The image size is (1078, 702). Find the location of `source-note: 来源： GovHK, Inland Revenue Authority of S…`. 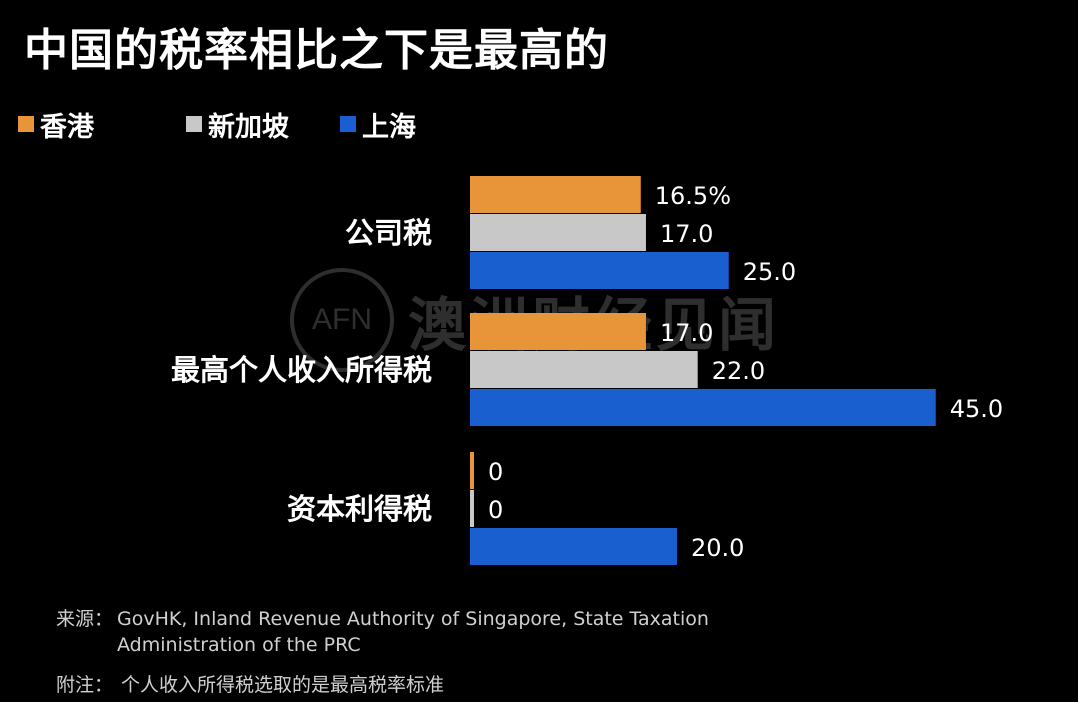

source-note: 来源： GovHK, Inland Revenue Authority of S… is located at coordinates (436, 632).